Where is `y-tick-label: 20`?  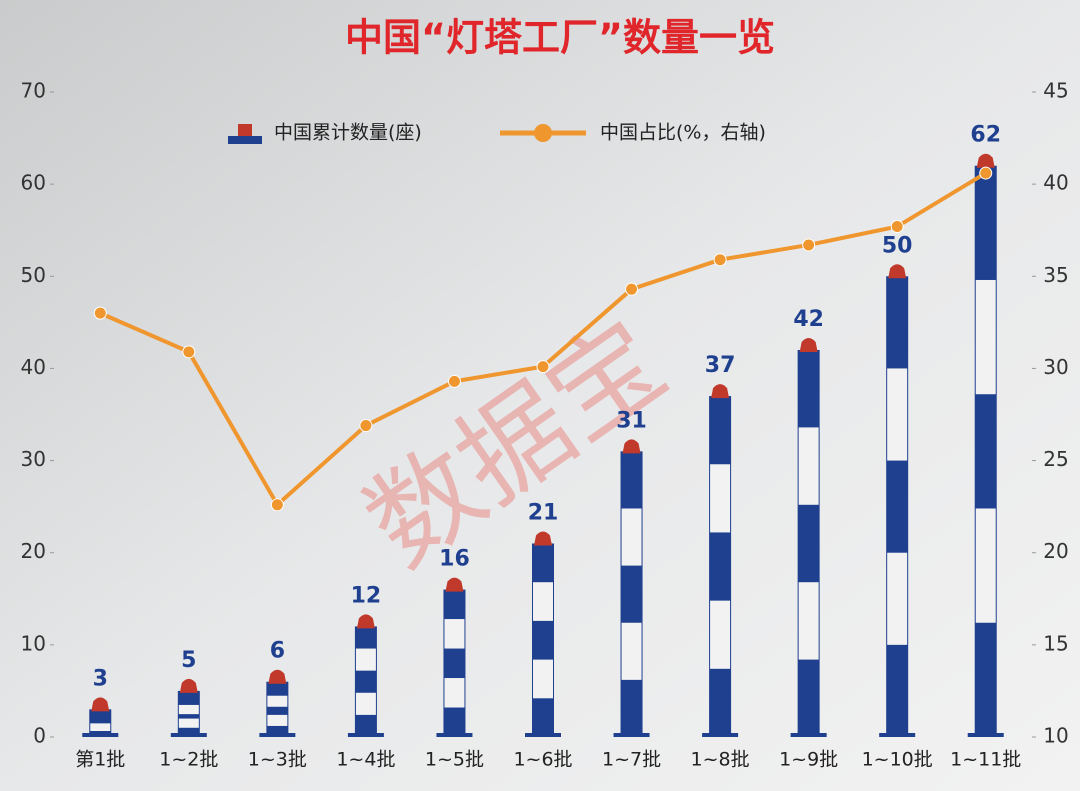 y-tick-label: 20 is located at coordinates (33, 551).